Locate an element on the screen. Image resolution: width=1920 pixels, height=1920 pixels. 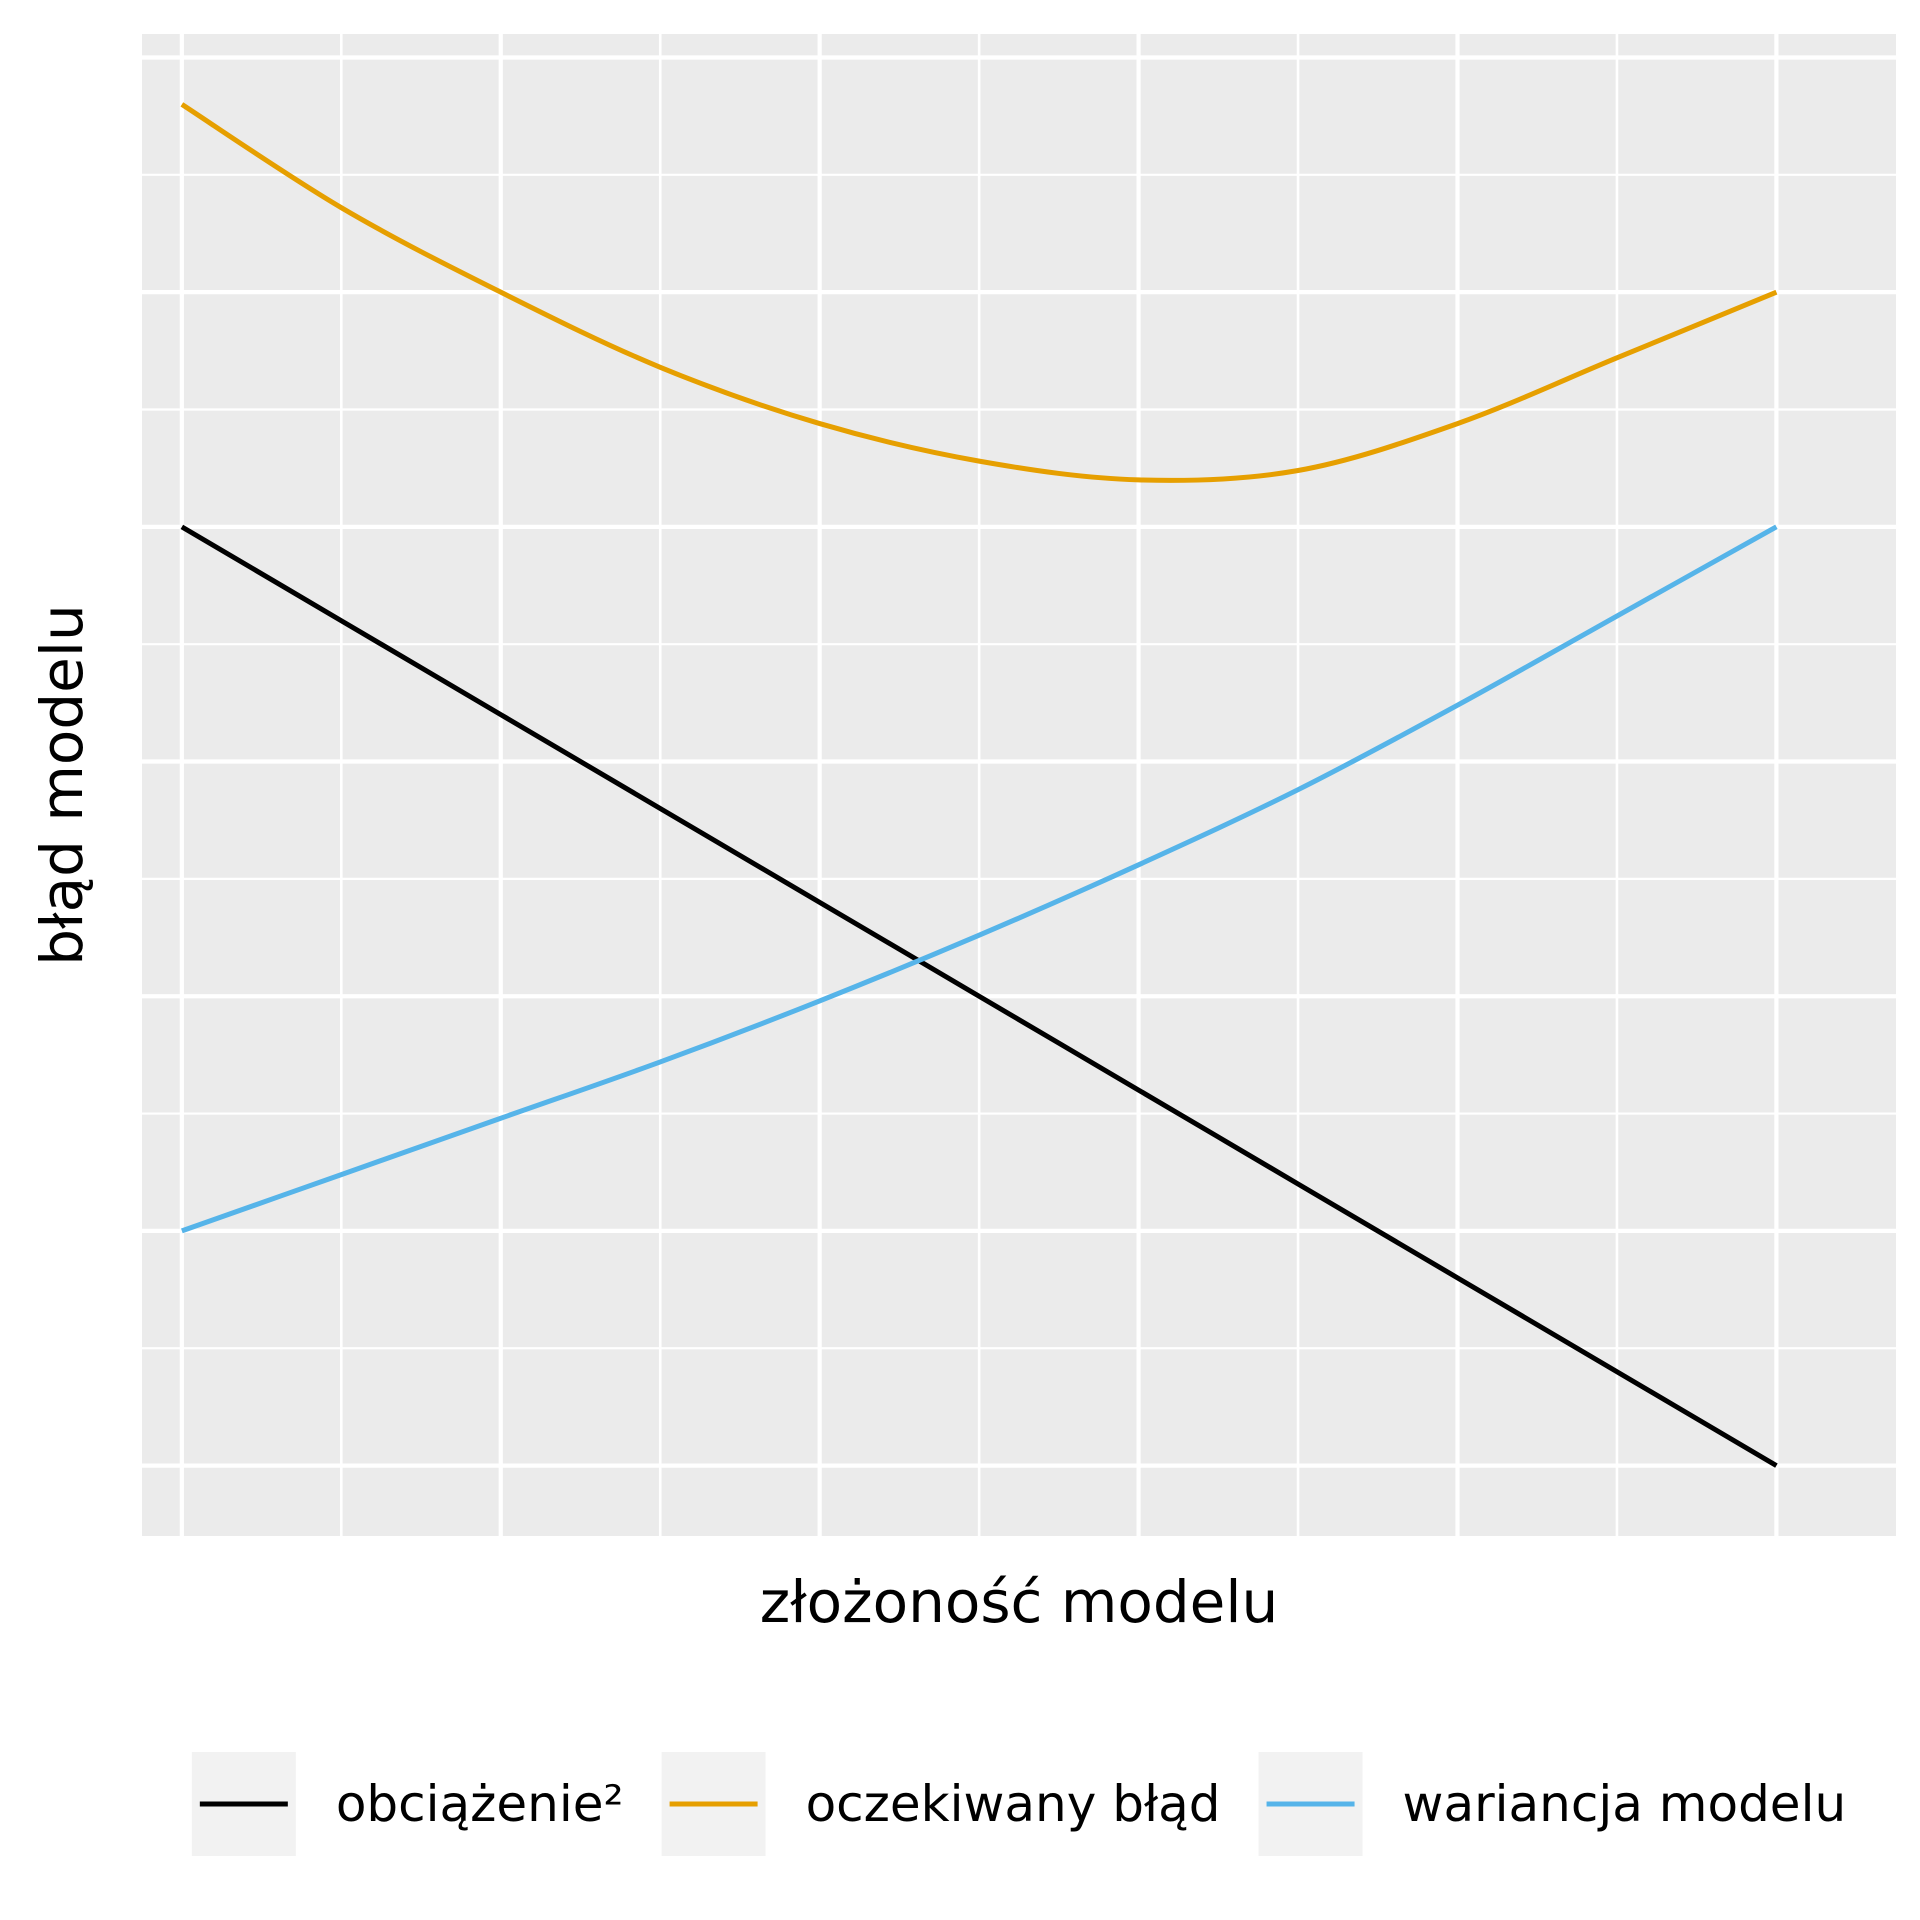
legend-label: oczekiwany błąd is located at coordinates (1013, 1804).